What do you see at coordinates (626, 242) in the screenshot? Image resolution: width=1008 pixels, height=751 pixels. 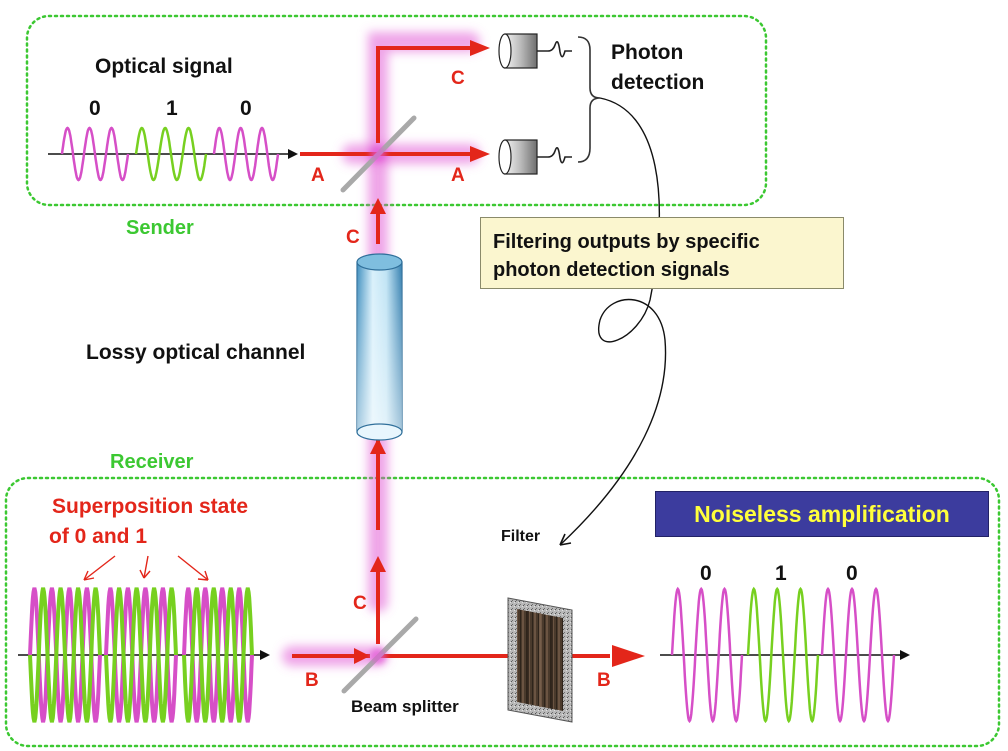 I see `filtering-note-line1: Filtering outputs by specific` at bounding box center [626, 242].